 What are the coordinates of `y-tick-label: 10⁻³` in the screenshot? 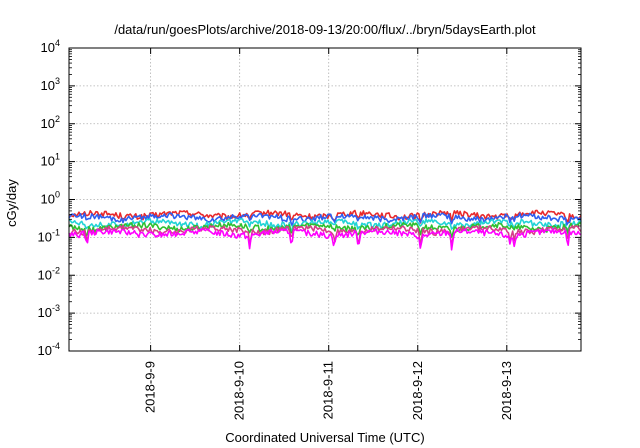 It's located at (49, 311).